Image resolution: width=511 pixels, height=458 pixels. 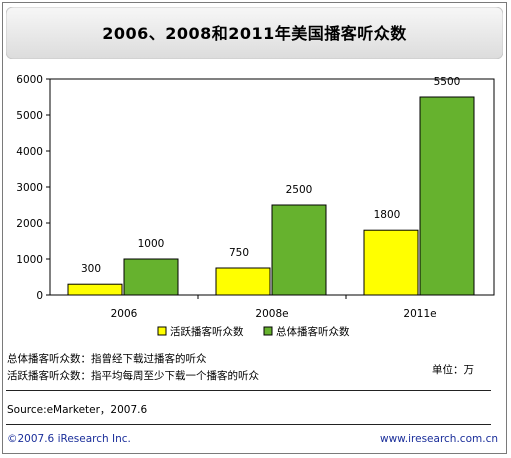 What do you see at coordinates (29, 188) in the screenshot?
I see `y-tick-label: 3000` at bounding box center [29, 188].